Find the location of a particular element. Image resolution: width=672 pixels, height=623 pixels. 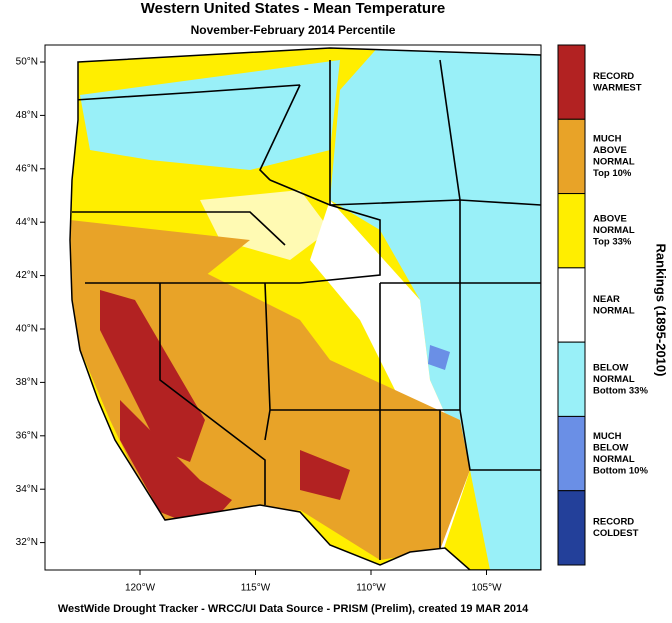

lat-label: 46°N is located at coordinates (27, 168).